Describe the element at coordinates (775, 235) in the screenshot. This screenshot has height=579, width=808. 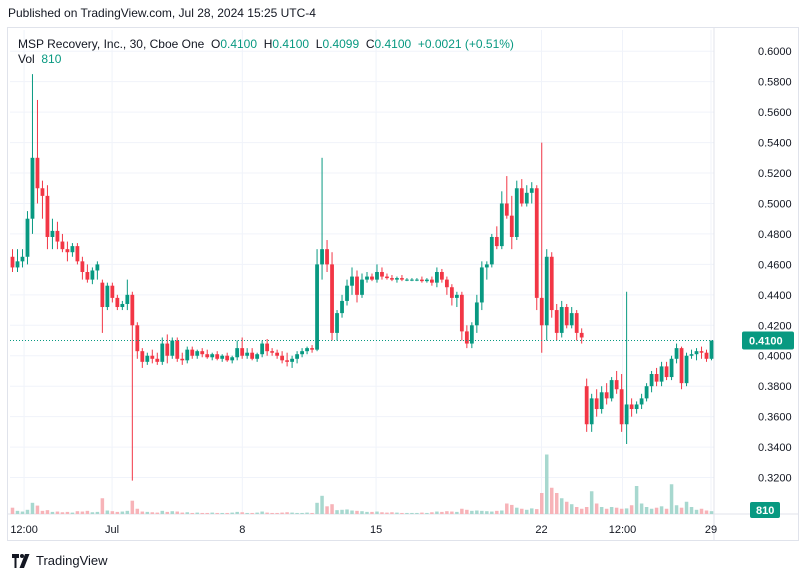
I see `y-tick-label: 0.4800` at that location.